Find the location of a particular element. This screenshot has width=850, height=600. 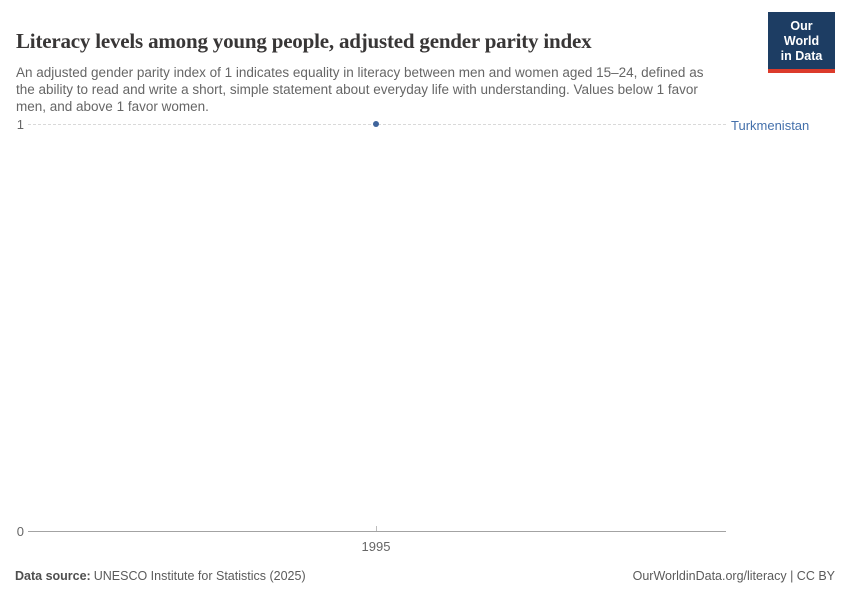

data-source-value: UNESCO Institute for Statistics (2025) is located at coordinates (199, 576).